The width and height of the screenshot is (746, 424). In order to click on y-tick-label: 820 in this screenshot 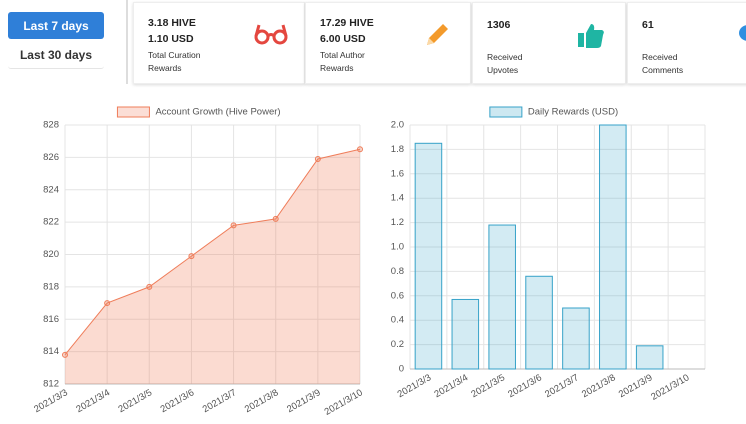, I will do `click(51, 254)`.